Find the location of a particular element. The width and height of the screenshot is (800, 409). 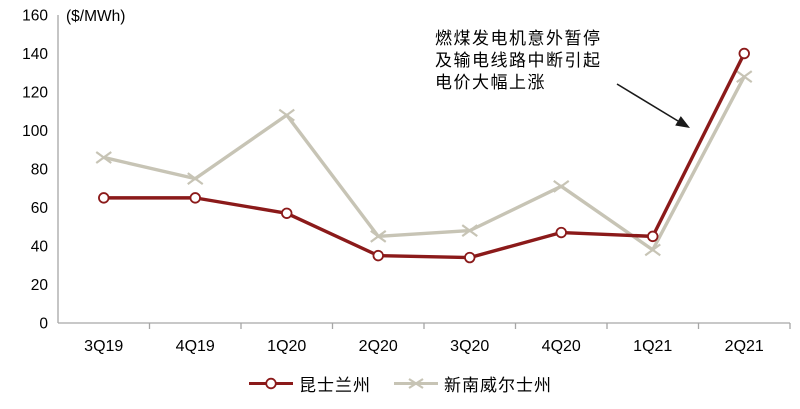

legend-circle-marker is located at coordinates (271, 383).